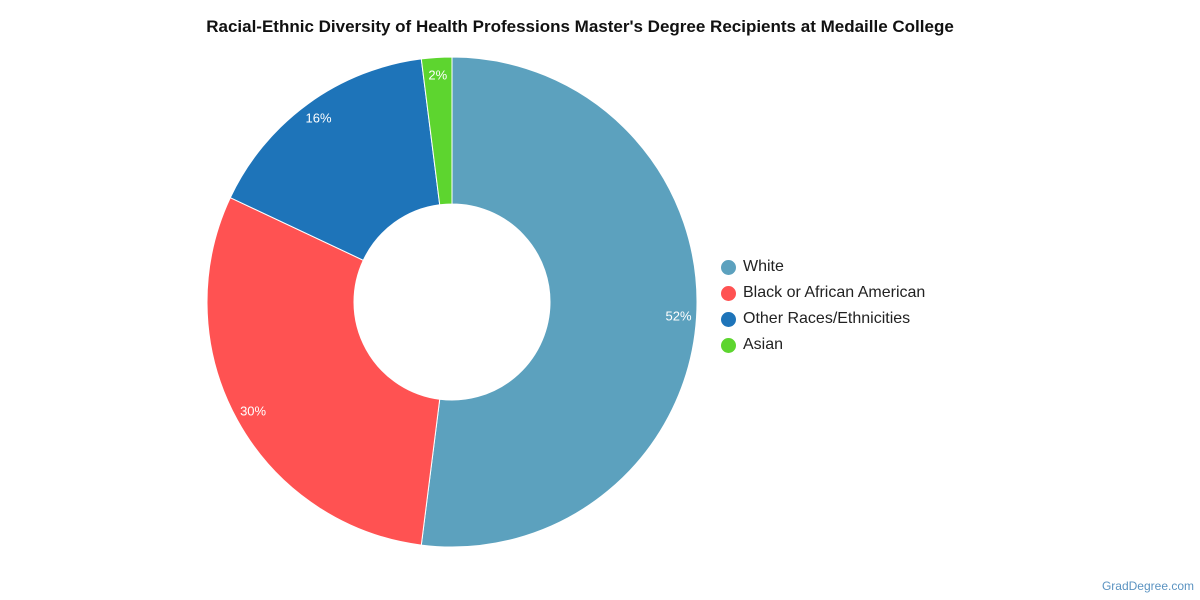 The width and height of the screenshot is (1200, 600). What do you see at coordinates (823, 345) in the screenshot?
I see `legend-item-asian: Asian` at bounding box center [823, 345].